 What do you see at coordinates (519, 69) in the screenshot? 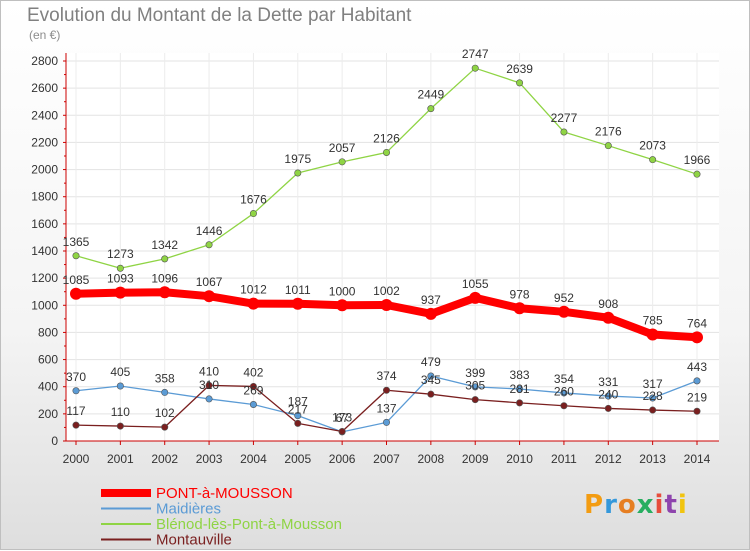
I see `data-label: 2639` at bounding box center [519, 69].